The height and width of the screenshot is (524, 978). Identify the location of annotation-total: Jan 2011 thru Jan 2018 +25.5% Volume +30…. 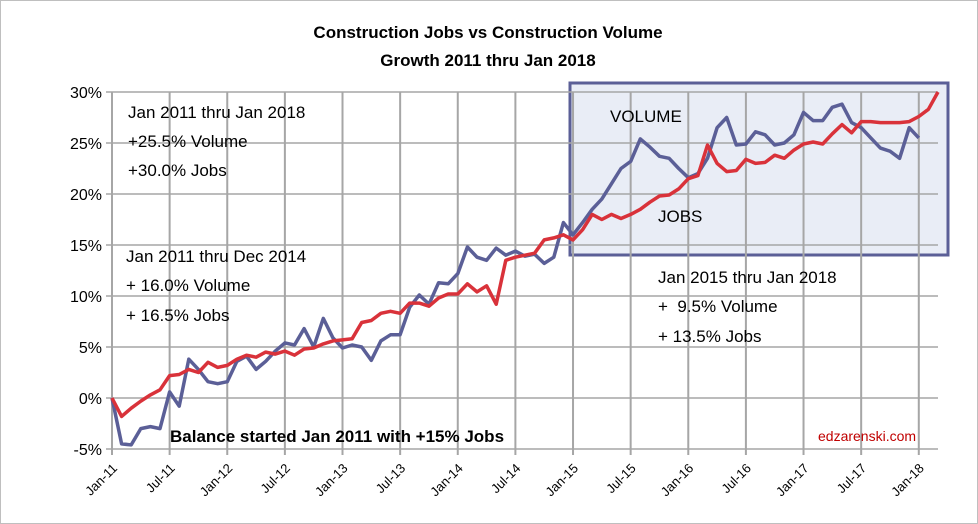
(216, 141).